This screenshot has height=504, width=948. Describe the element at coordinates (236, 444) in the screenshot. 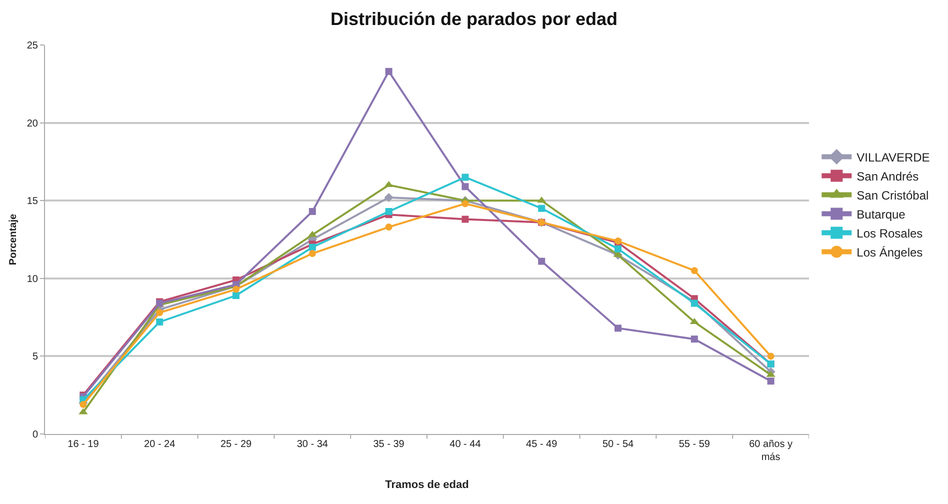

I see `x-tick-label: 25 - 29` at that location.